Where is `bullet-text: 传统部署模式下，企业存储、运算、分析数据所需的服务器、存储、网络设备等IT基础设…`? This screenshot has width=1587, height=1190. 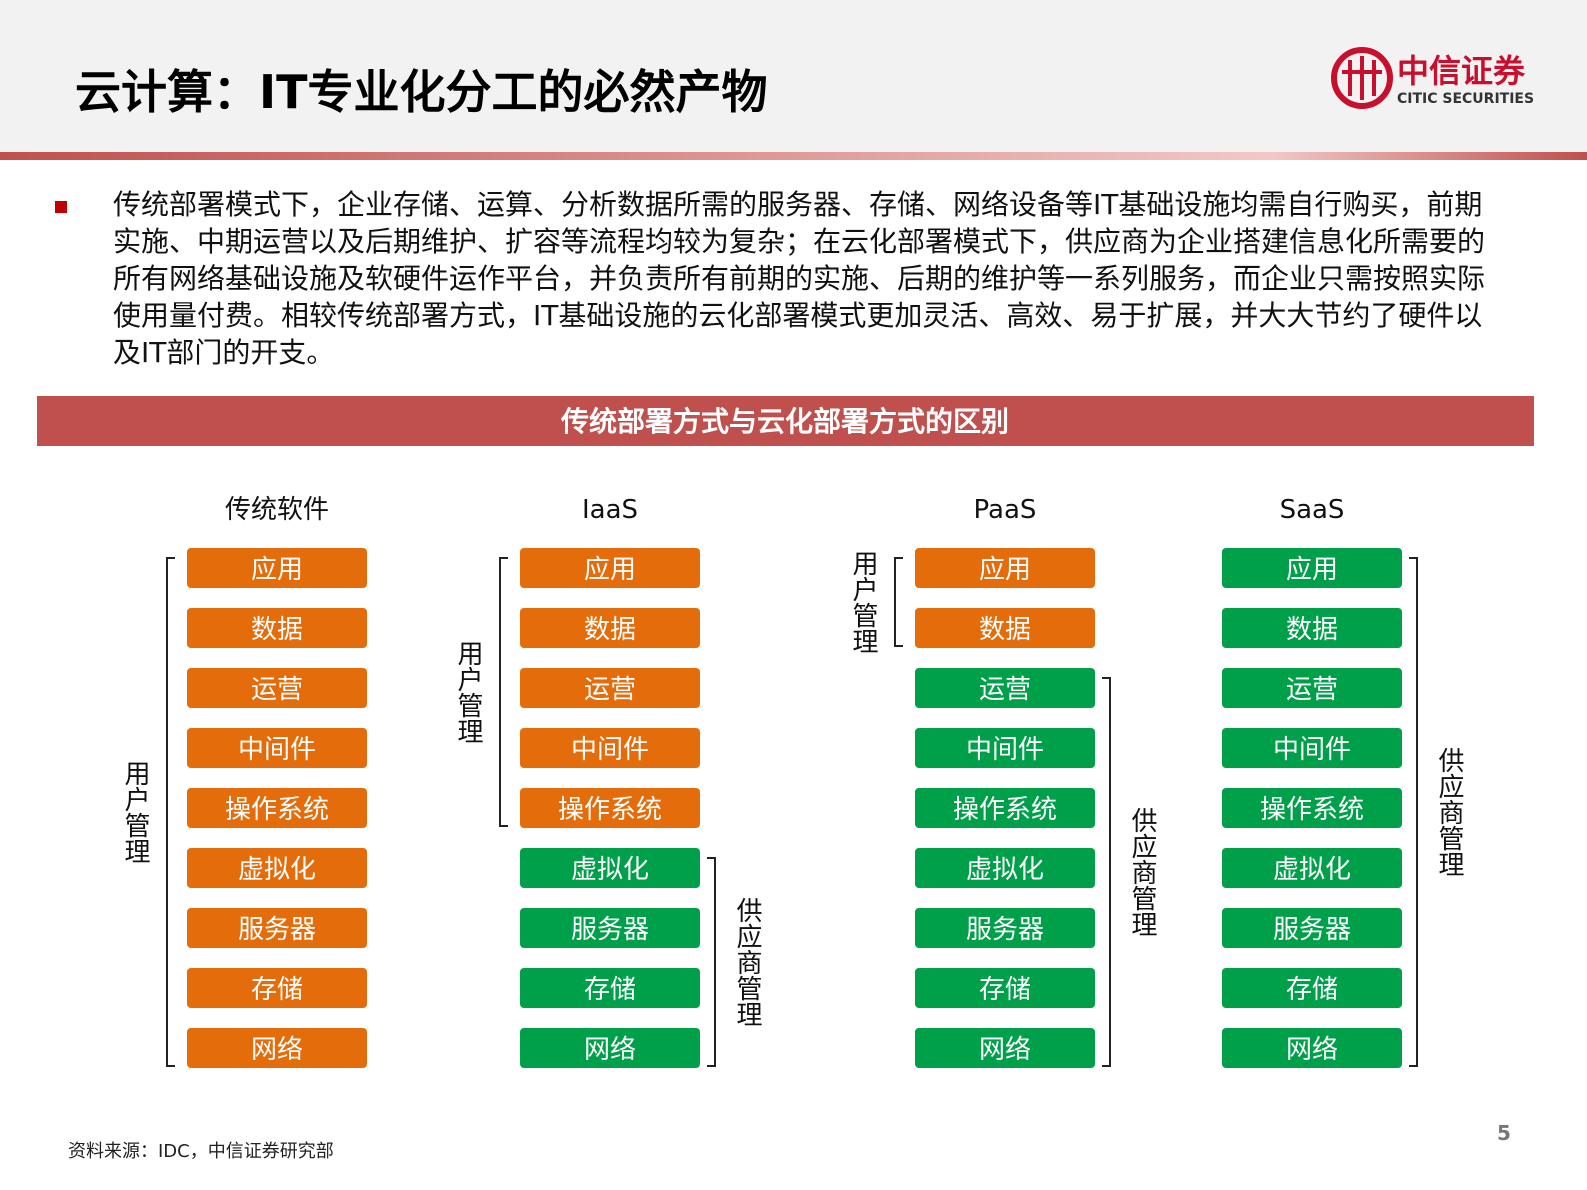
bullet-text: 传统部署模式下，企业存储、运算、分析数据所需的服务器、存储、网络设备等IT基础设… is located at coordinates (799, 278).